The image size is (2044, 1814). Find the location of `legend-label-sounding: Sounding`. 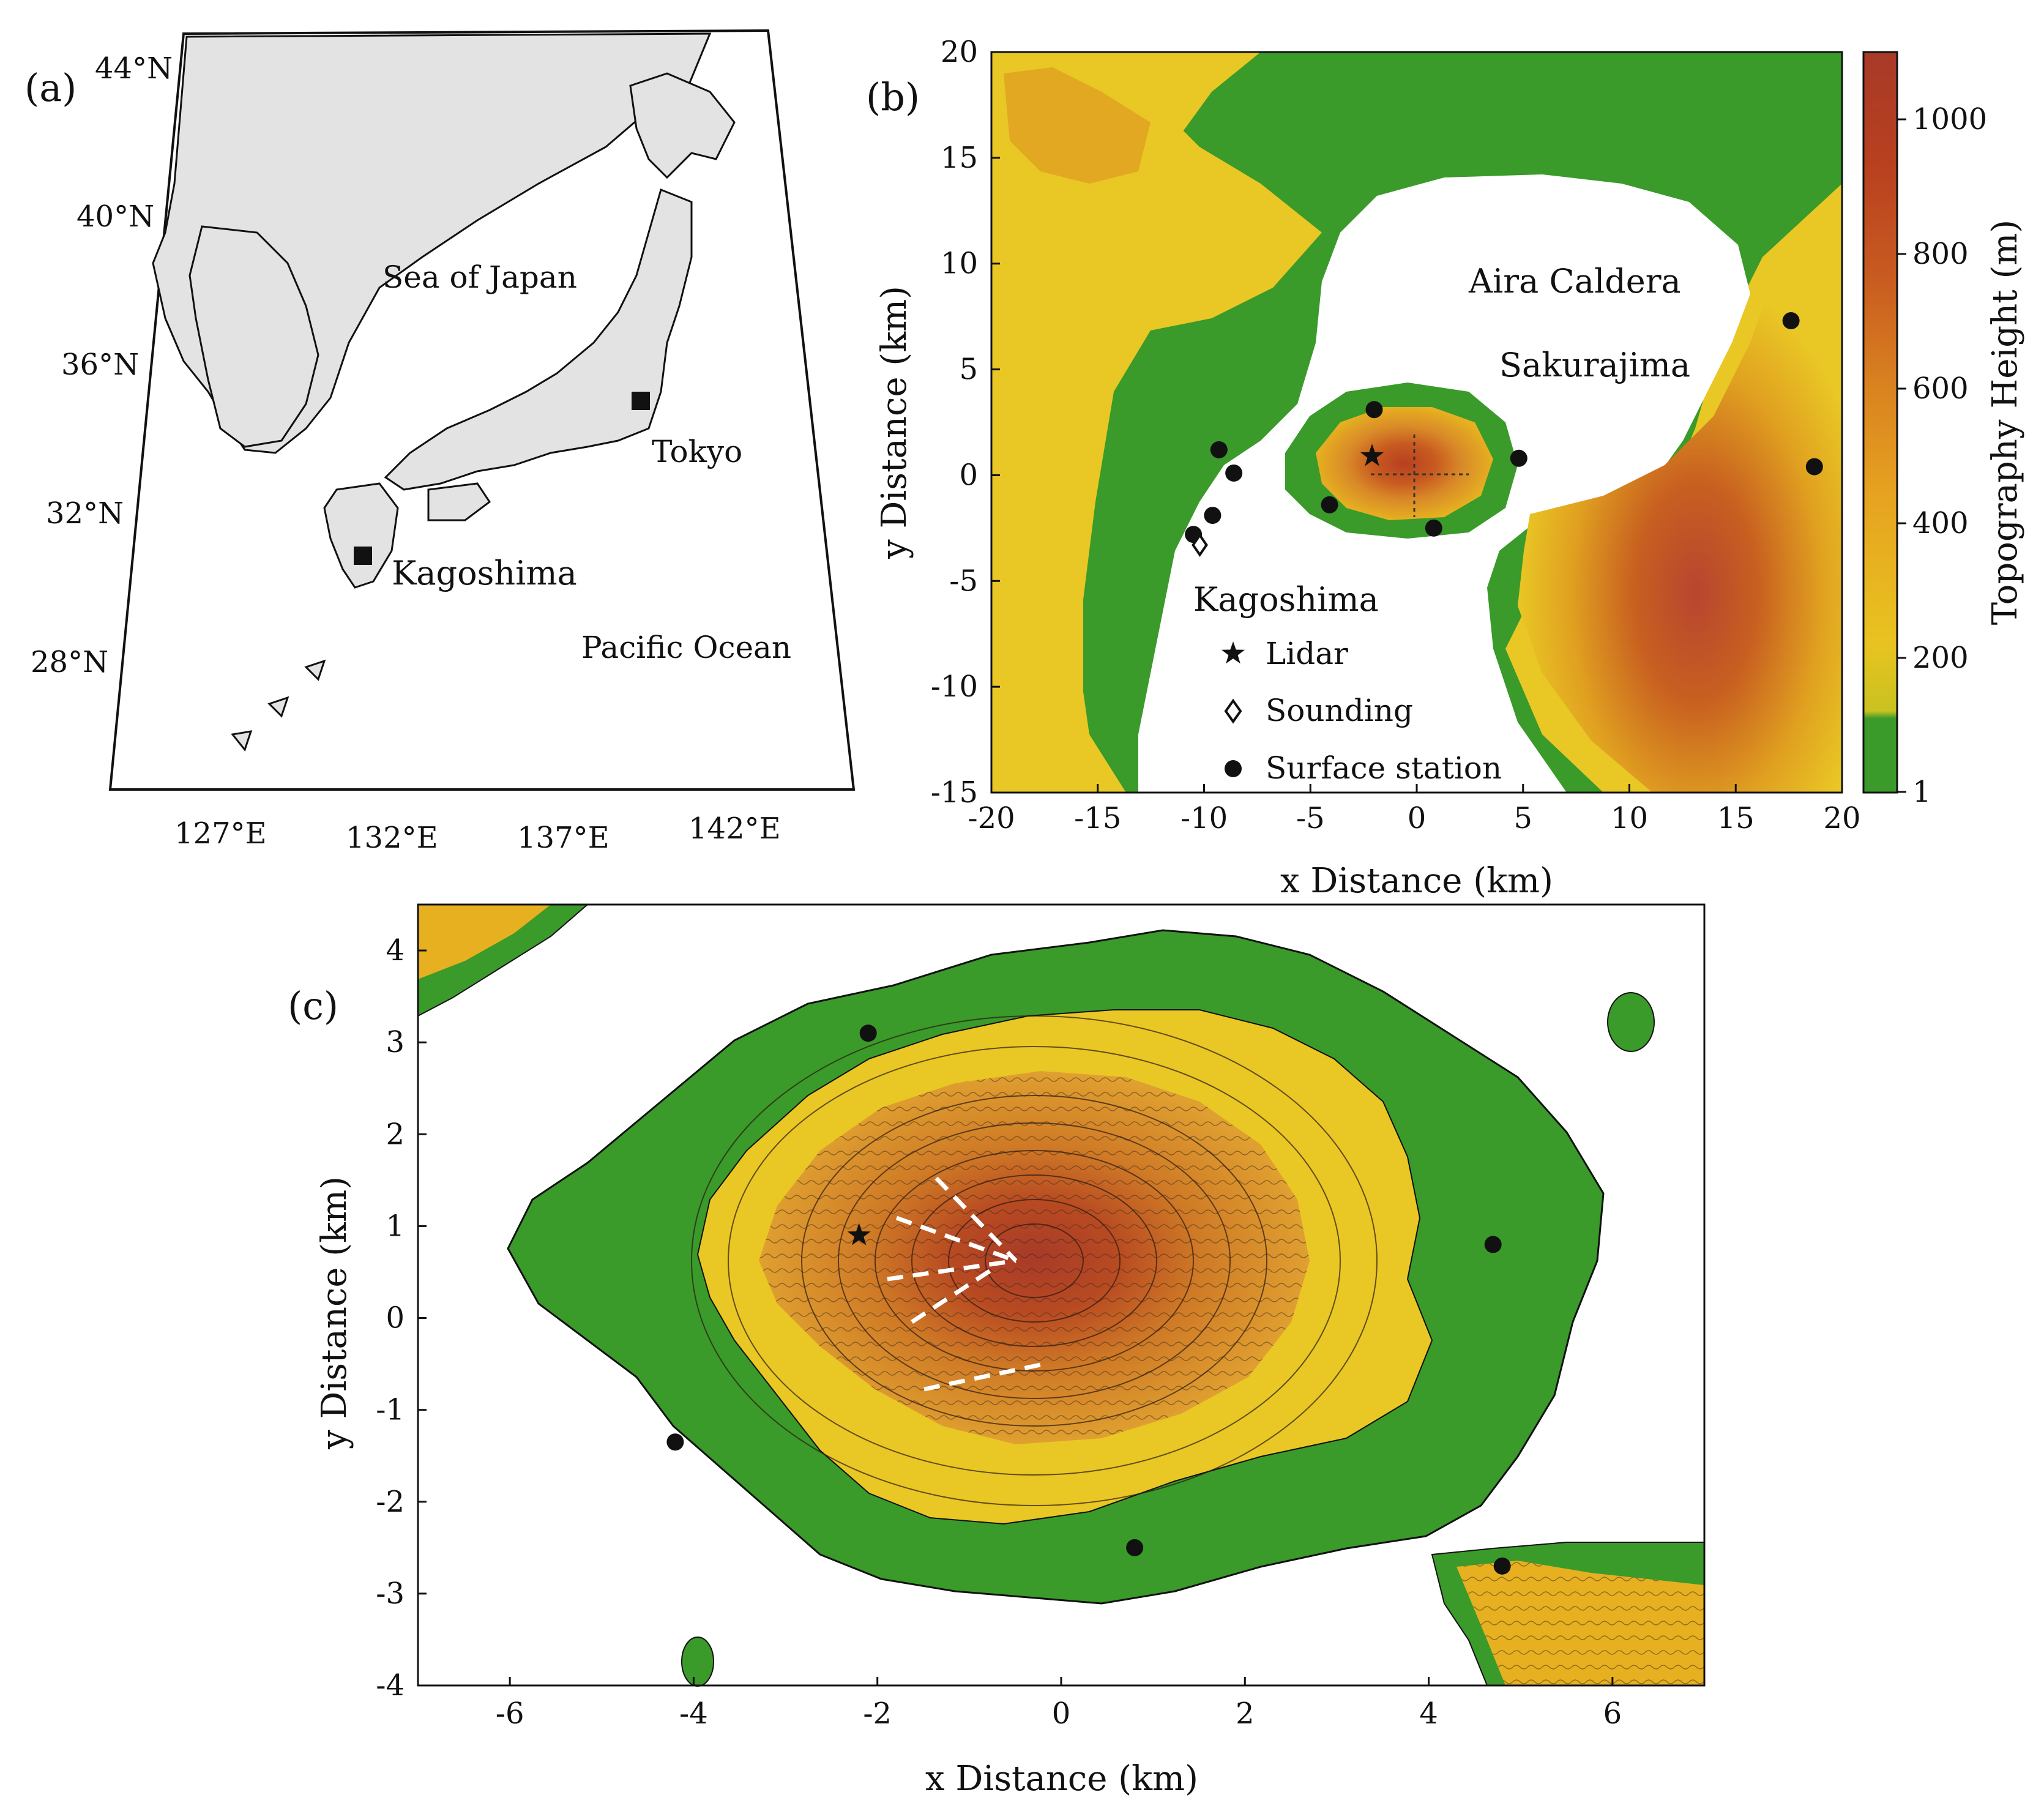

legend-label-sounding: Sounding is located at coordinates (1339, 710).